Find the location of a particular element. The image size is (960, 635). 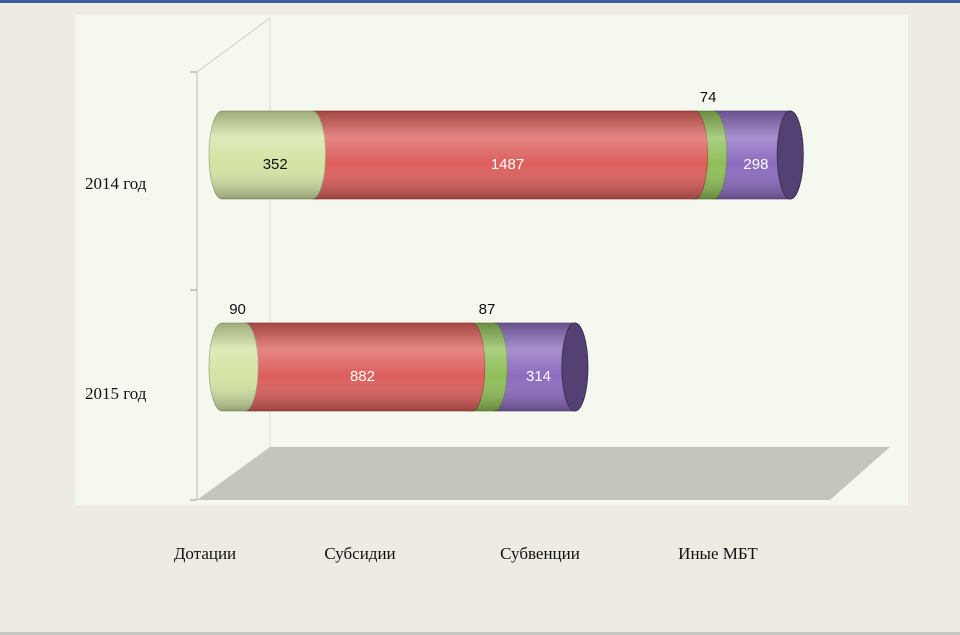

wall-edge is located at coordinates (233, 45).